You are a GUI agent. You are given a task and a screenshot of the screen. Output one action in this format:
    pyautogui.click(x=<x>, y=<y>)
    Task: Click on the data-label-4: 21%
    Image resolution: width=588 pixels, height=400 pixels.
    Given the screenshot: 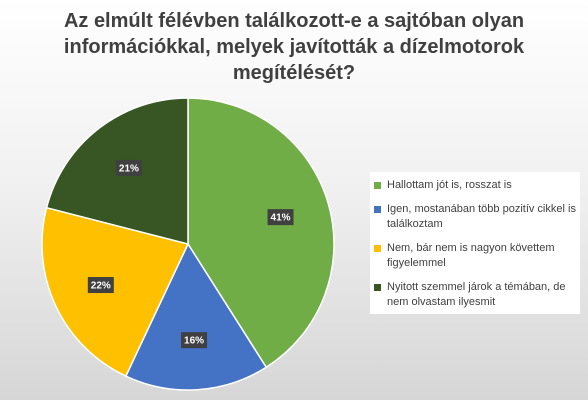 What is the action you would take?
    pyautogui.click(x=128, y=167)
    